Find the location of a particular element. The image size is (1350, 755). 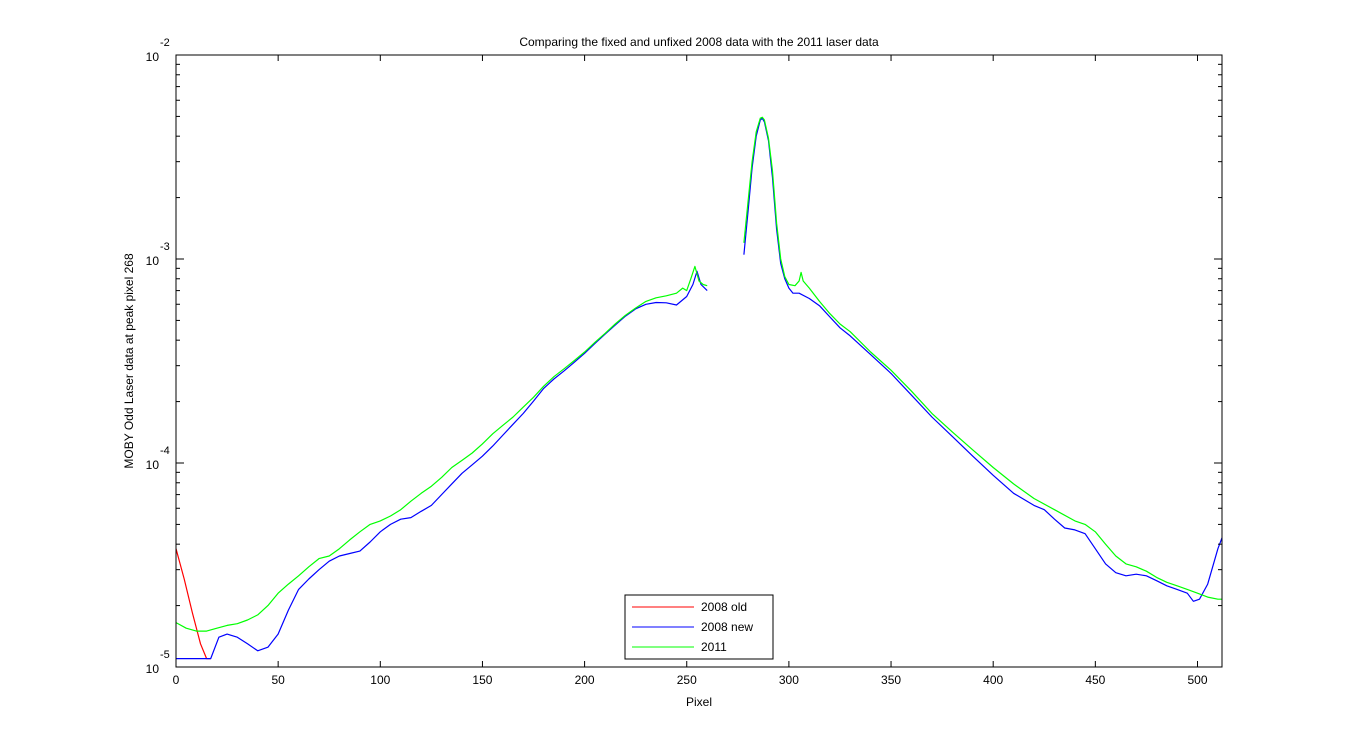

legend-entry-2008-old: 2008 old is located at coordinates (689, 607).